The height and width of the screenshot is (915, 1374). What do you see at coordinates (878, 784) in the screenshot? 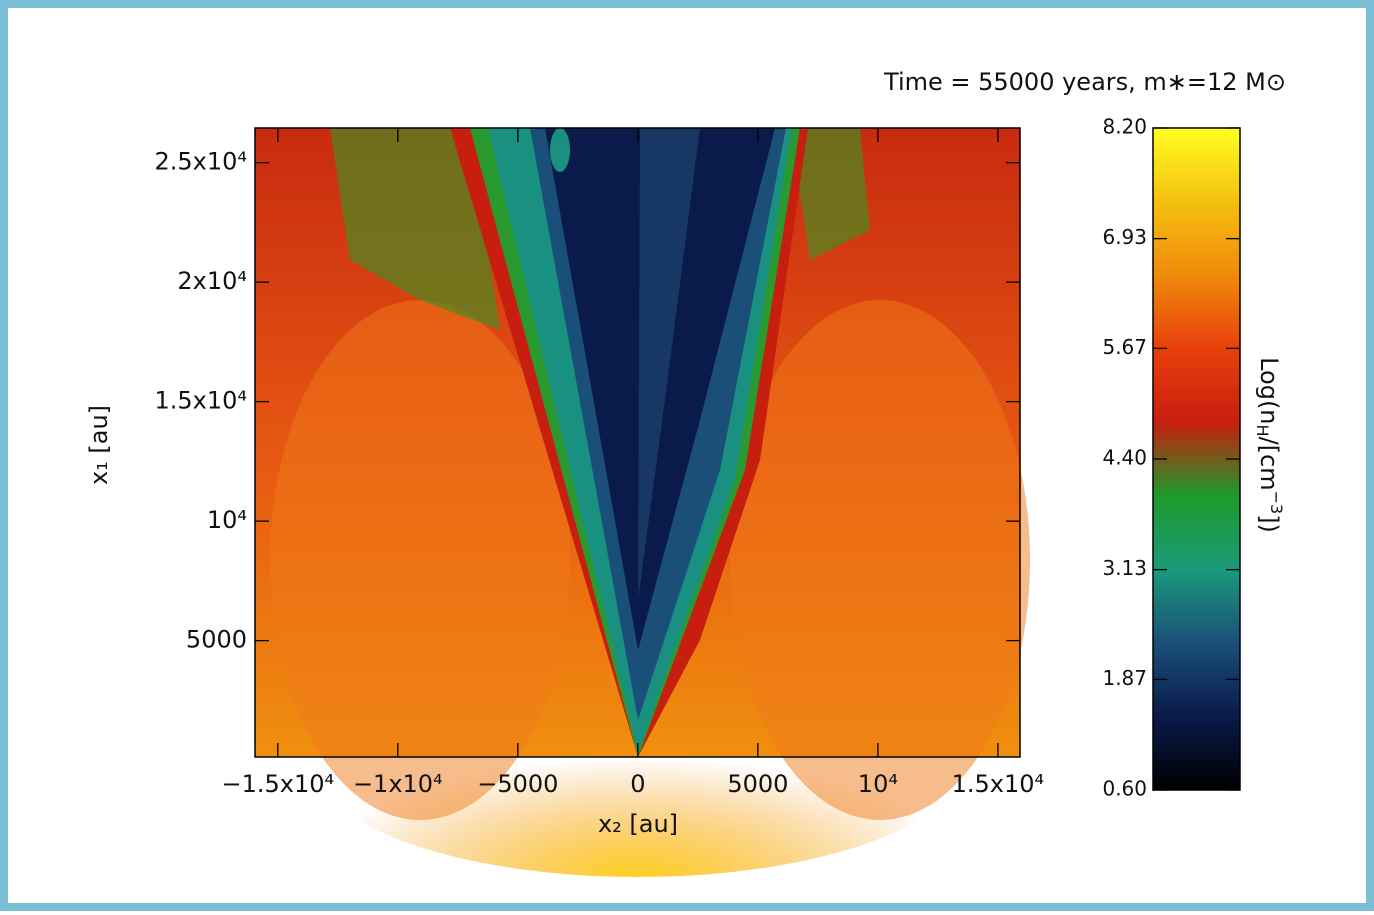
I see `x-tick-label: 10⁴` at bounding box center [878, 784].